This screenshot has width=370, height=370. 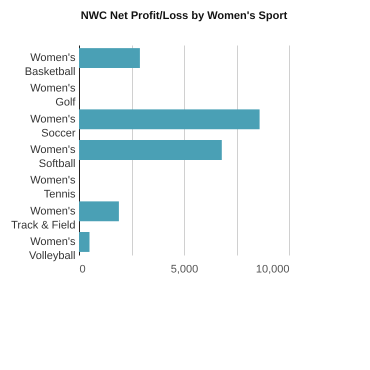 What do you see at coordinates (53, 187) in the screenshot?
I see `y-tick-label: Women's Tennis` at bounding box center [53, 187].